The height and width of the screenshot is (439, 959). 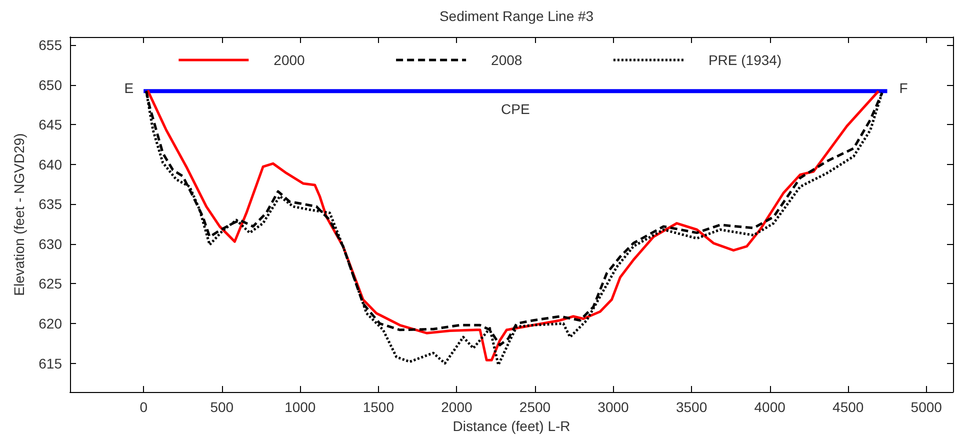 I want to click on y-tick-label: 630, so click(x=50, y=244).